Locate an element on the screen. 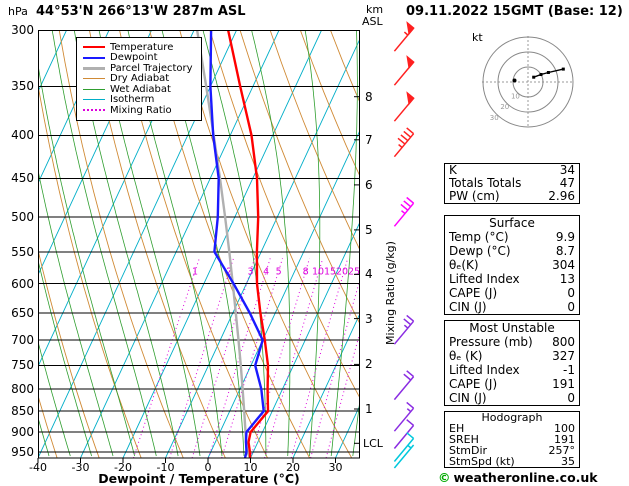 The image size is (629, 486). table-row: PW (cm) 2.96 is located at coordinates (512, 196).